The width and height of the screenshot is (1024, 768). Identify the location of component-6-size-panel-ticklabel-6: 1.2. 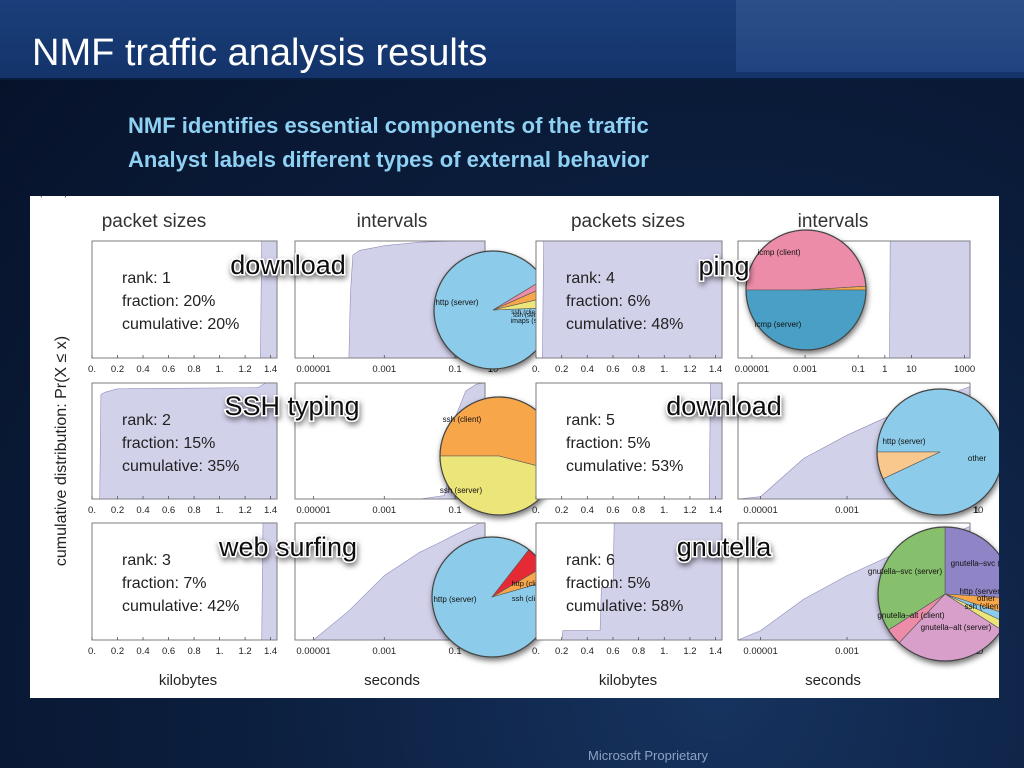
(689, 651).